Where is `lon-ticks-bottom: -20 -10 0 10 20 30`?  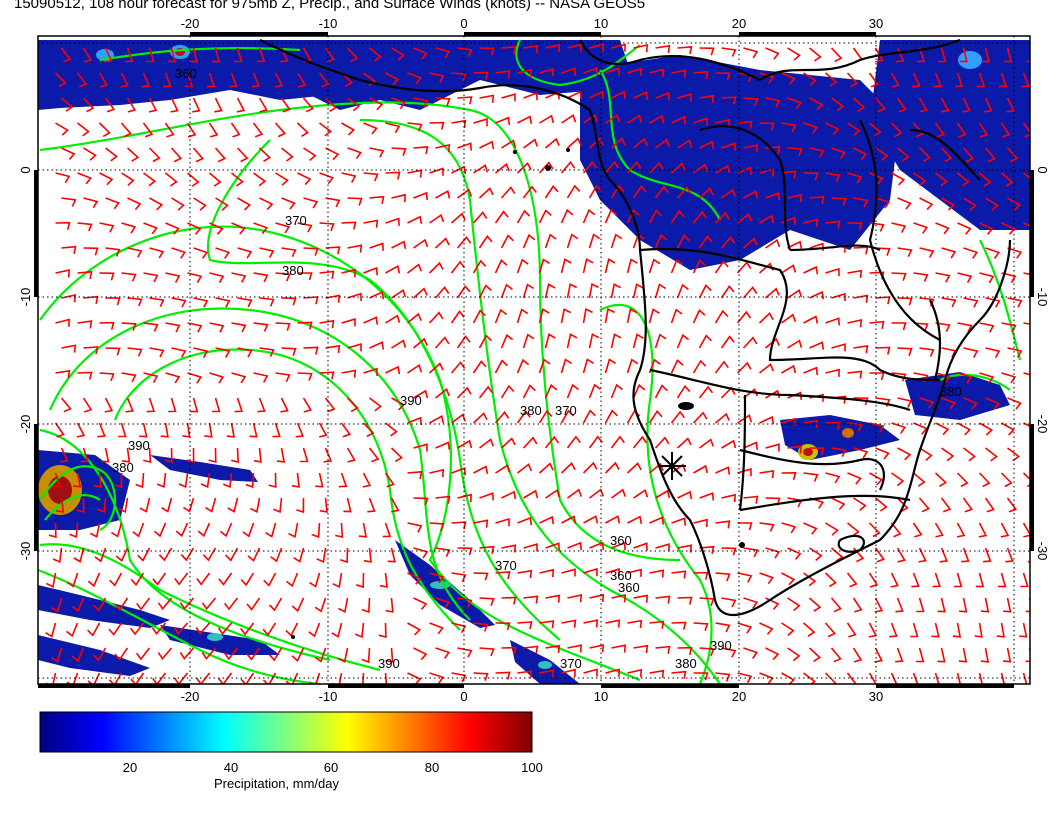 lon-ticks-bottom: -20 -10 0 10 20 30 is located at coordinates (532, 696).